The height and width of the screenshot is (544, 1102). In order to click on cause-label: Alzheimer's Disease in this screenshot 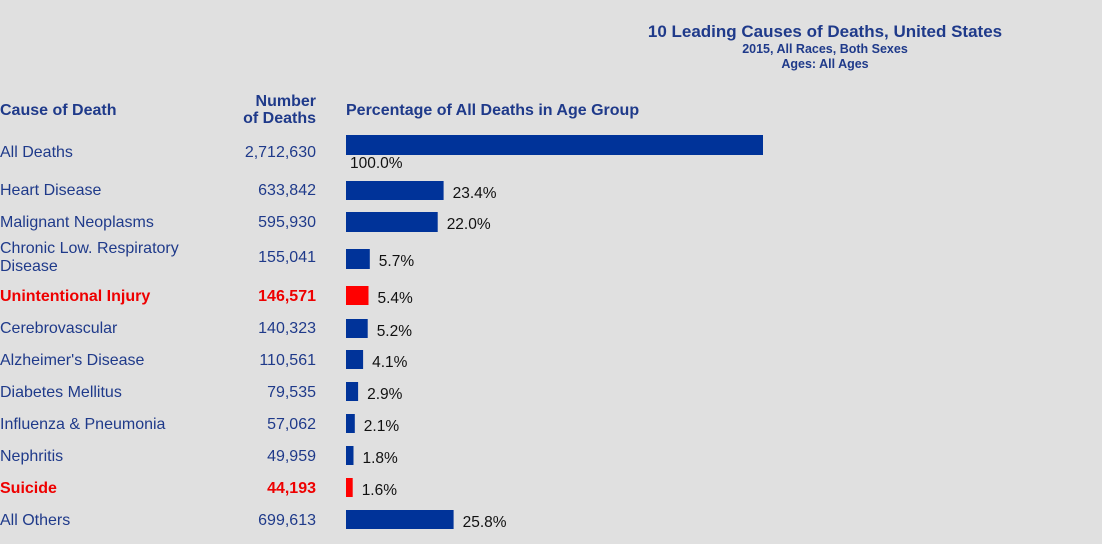, I will do `click(72, 360)`.